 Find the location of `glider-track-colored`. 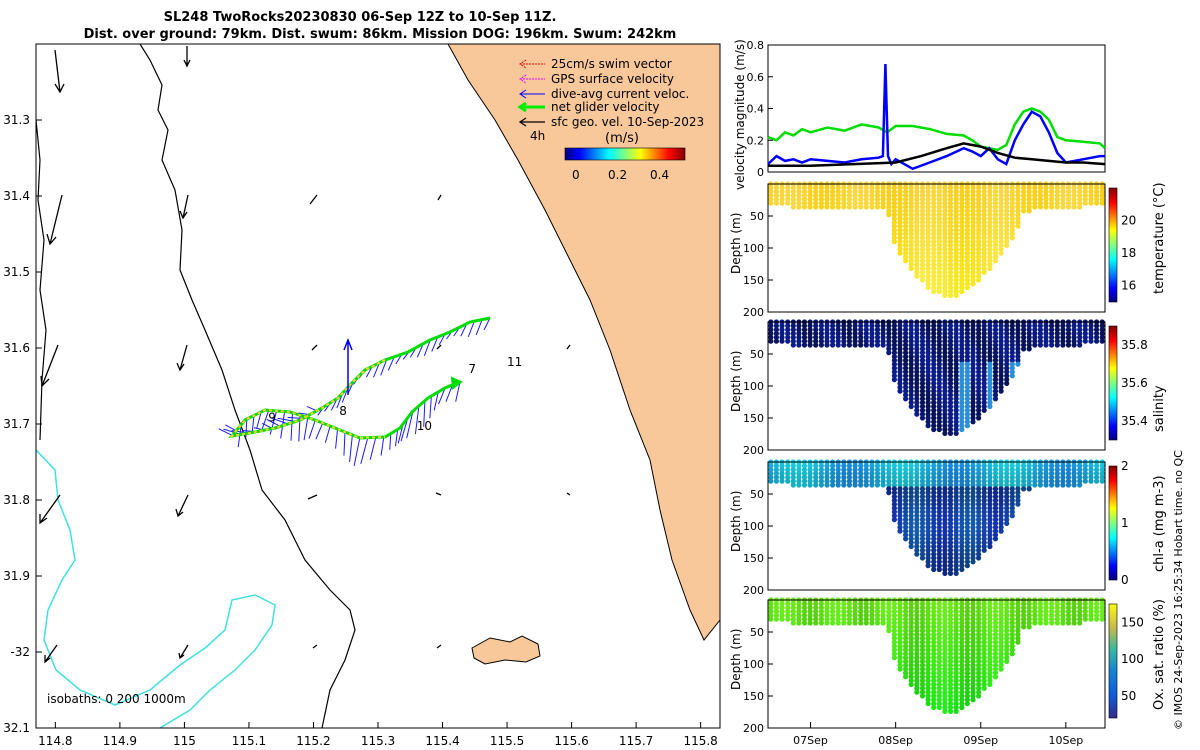

glider-track-colored is located at coordinates (307, 399).